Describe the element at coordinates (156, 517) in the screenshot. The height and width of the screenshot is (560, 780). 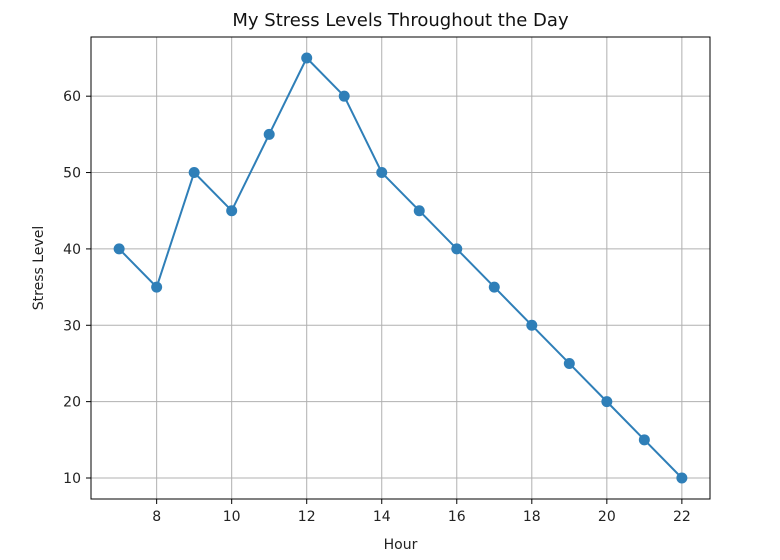
I see `x-tick-label: 8` at that location.